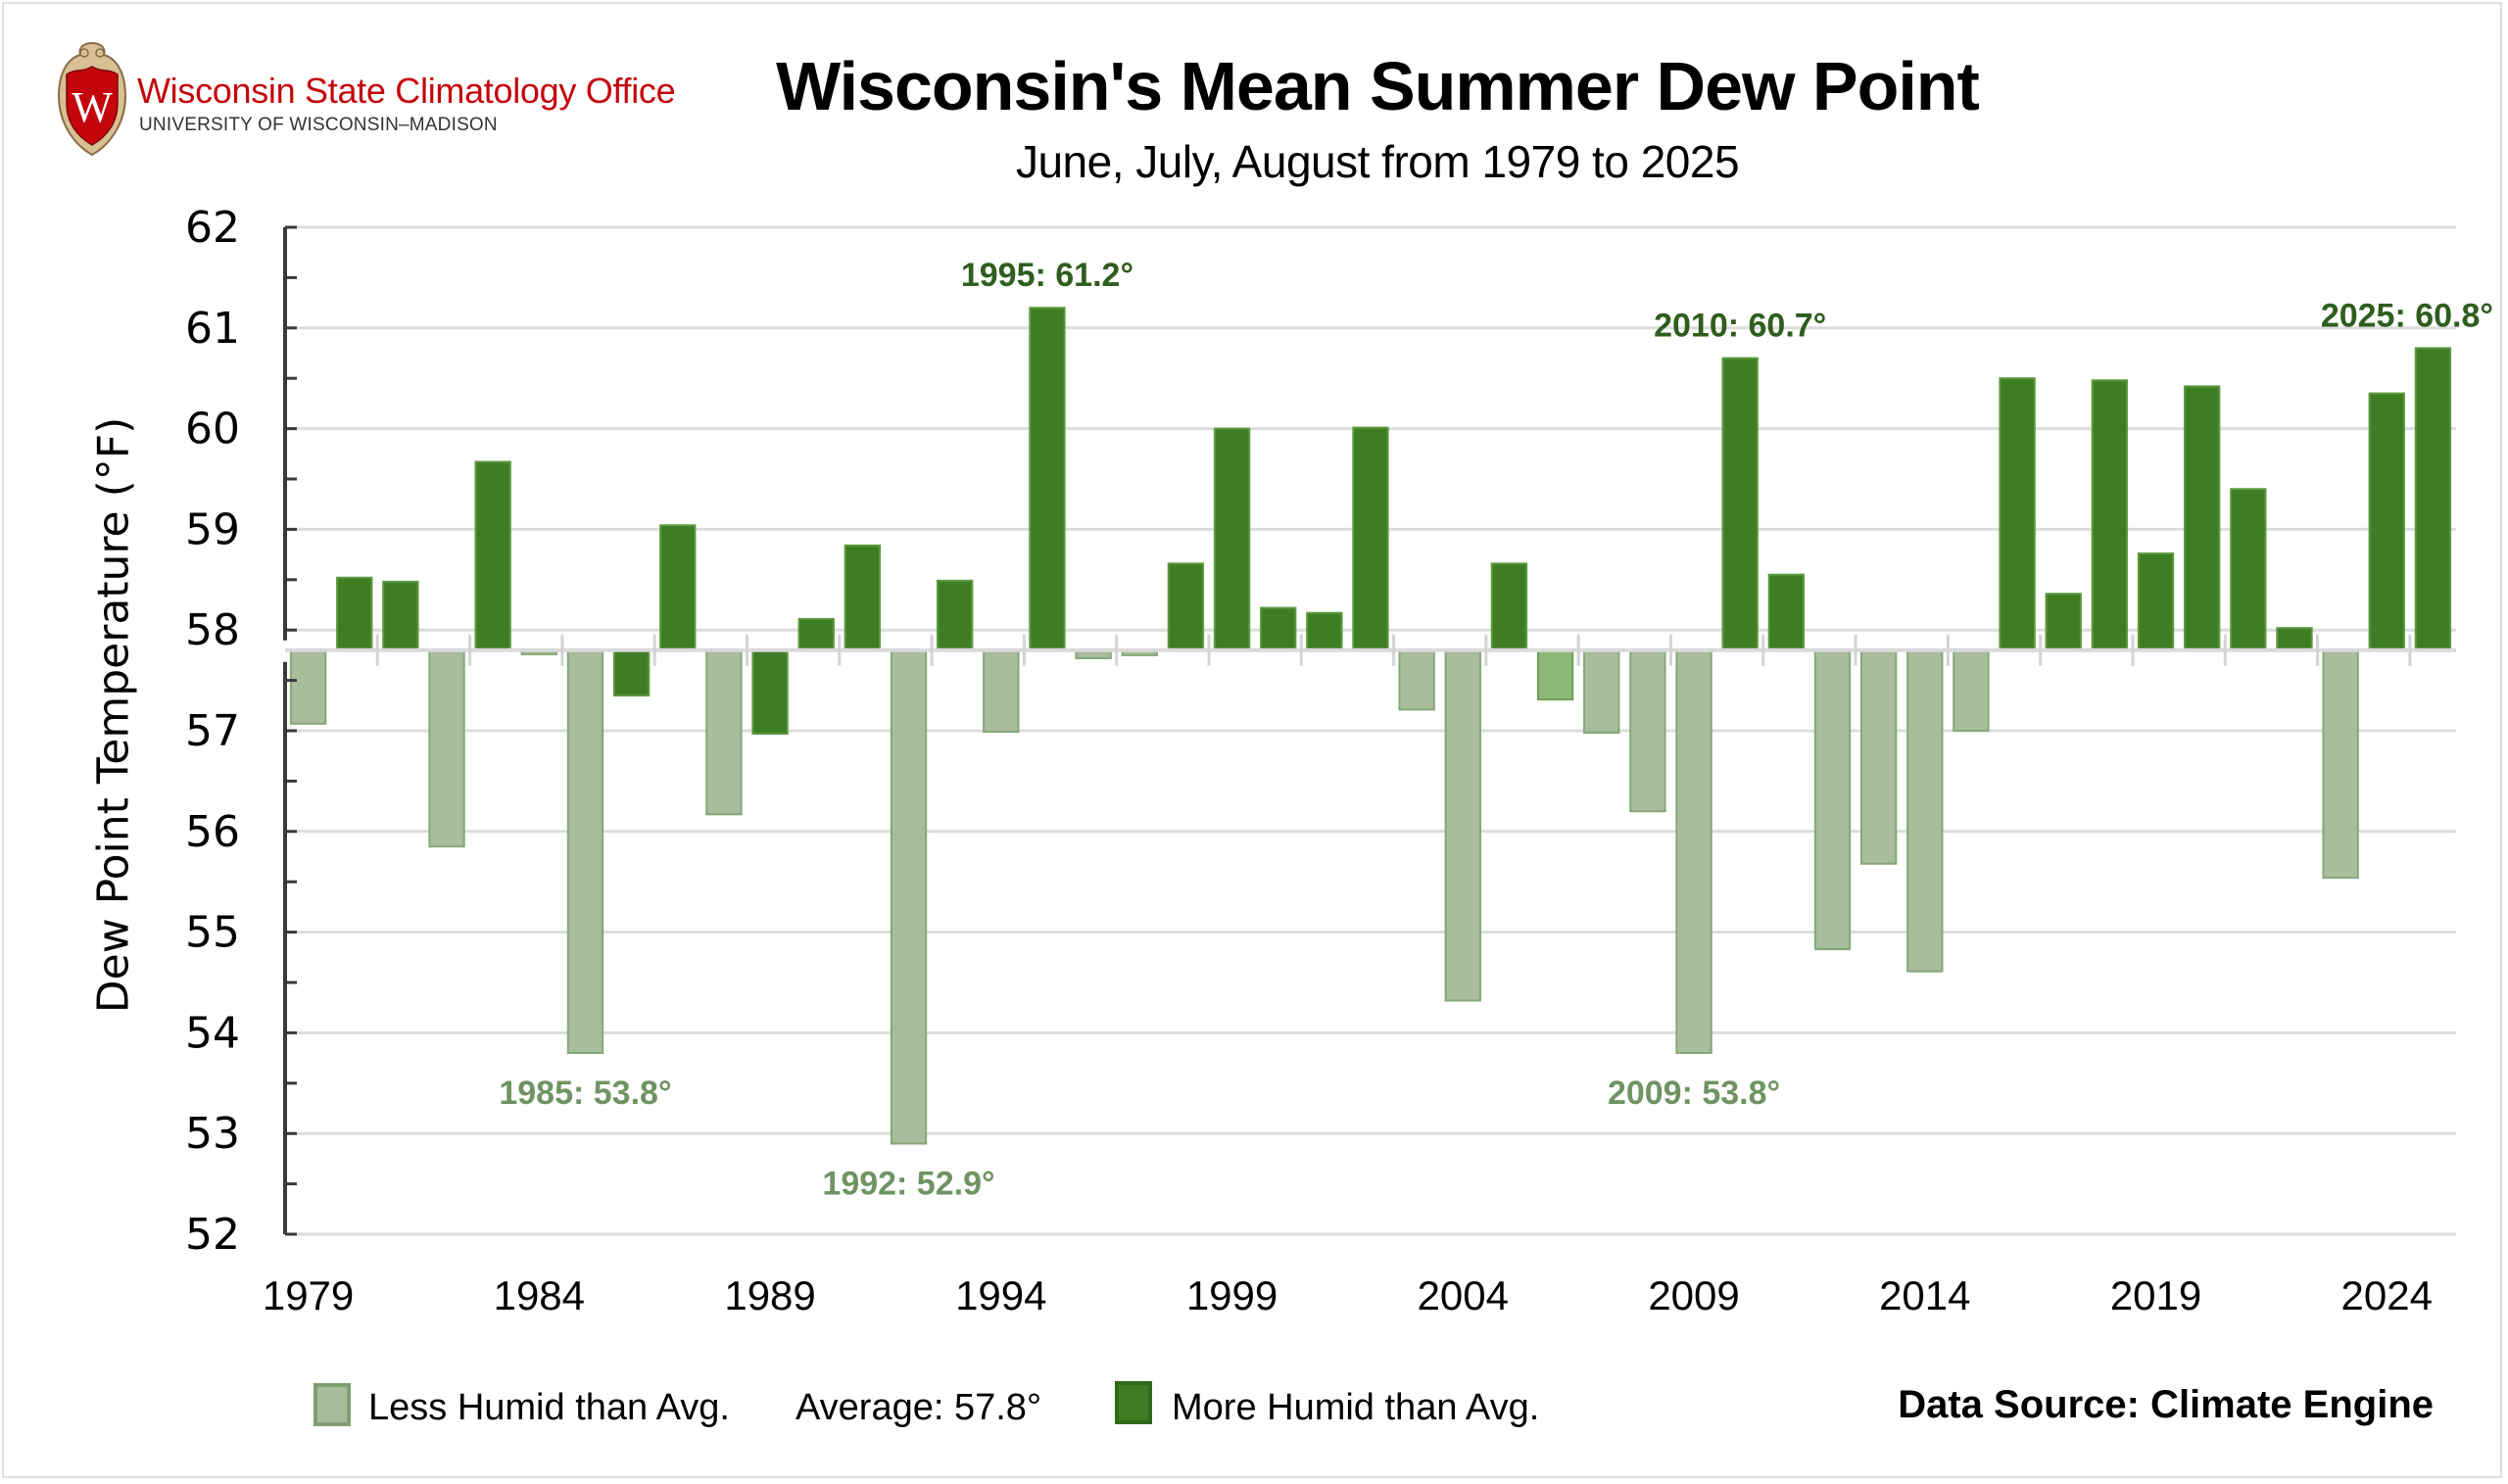 The image size is (2508, 1484). What do you see at coordinates (400, 615) in the screenshot?
I see `bar-1981` at bounding box center [400, 615].